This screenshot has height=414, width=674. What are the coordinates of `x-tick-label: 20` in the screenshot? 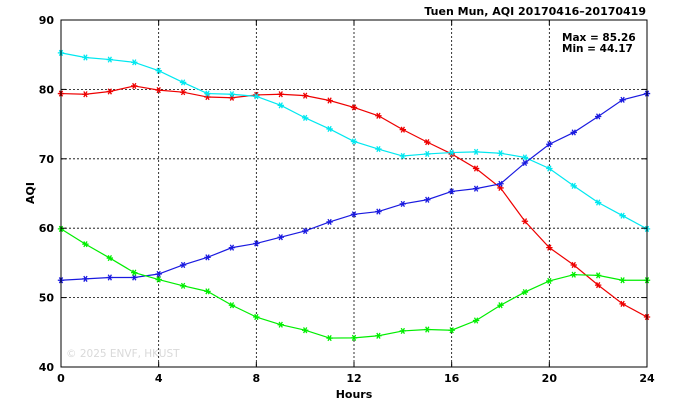 It's located at (550, 378).